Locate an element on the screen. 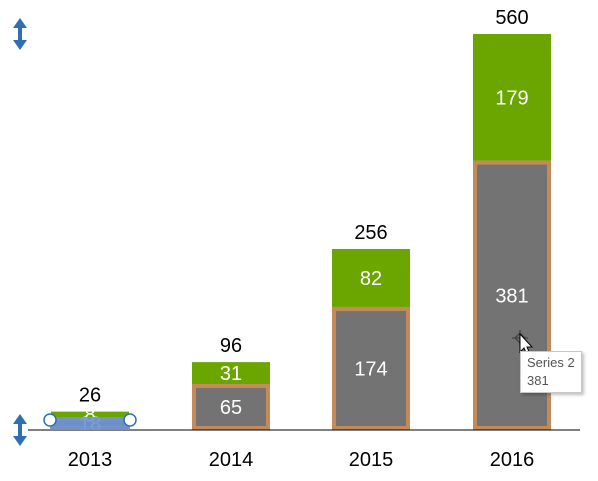  x-tick-label: 2016 is located at coordinates (512, 460).